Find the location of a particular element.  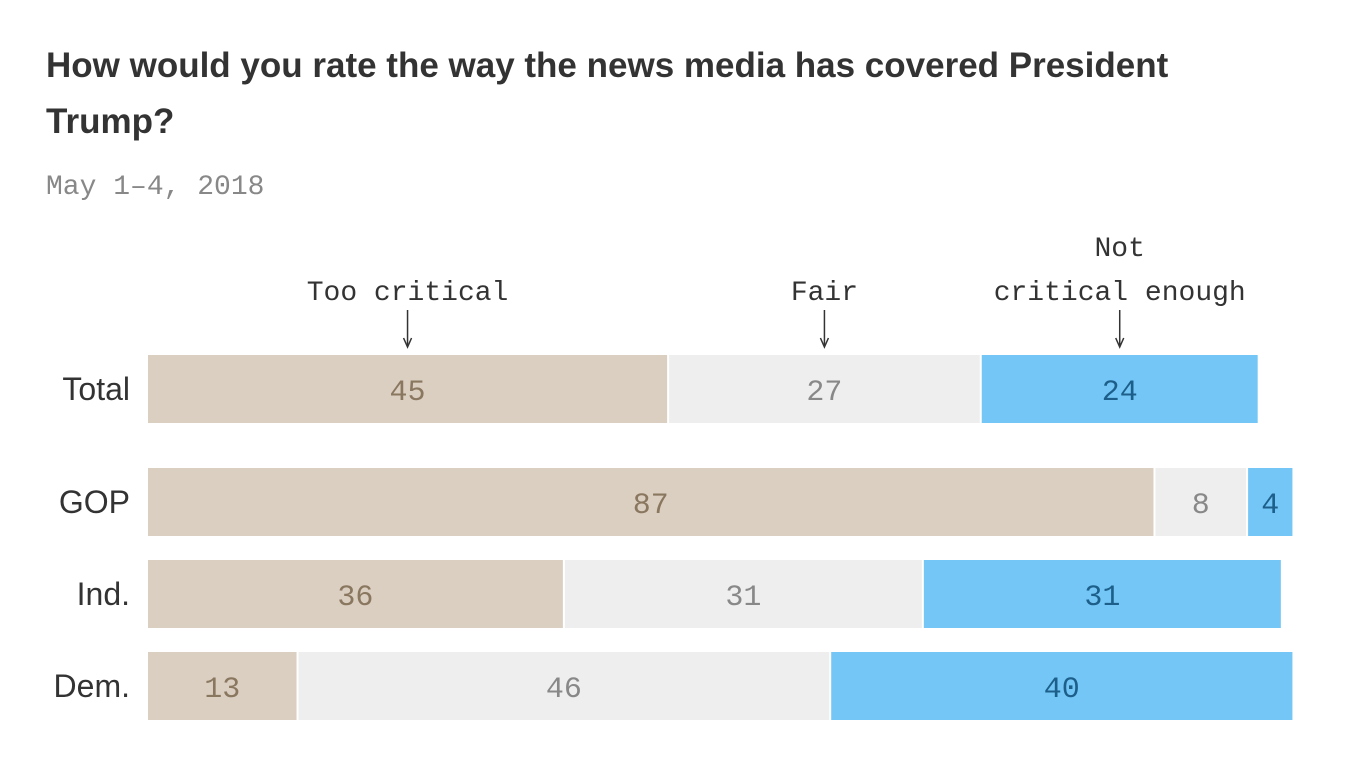

data-label: 40 is located at coordinates (1062, 690).